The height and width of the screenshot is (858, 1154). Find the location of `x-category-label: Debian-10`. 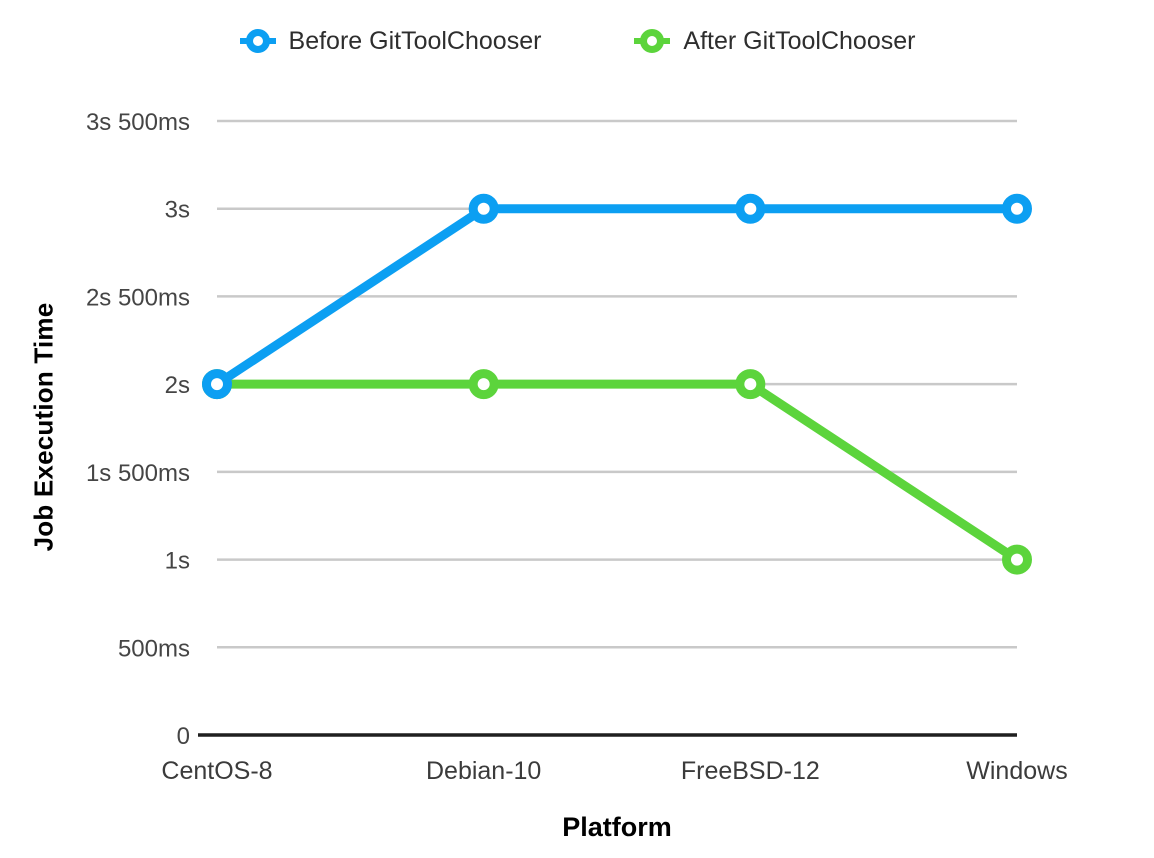

x-category-label: Debian-10 is located at coordinates (483, 771).